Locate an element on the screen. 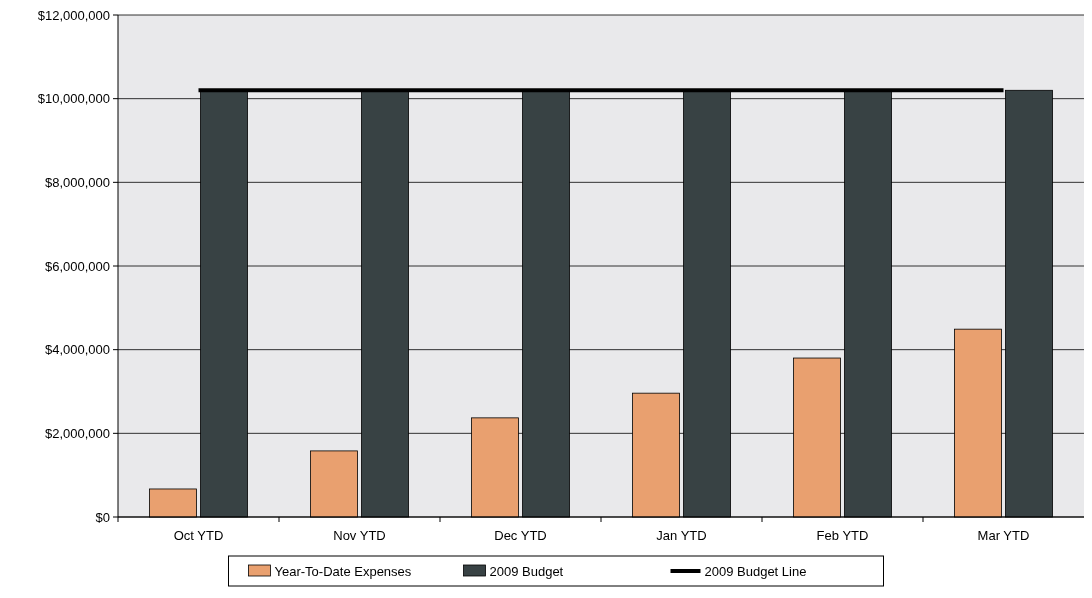 The height and width of the screenshot is (598, 1092). x-tick-label: Jan YTD is located at coordinates (681, 535).